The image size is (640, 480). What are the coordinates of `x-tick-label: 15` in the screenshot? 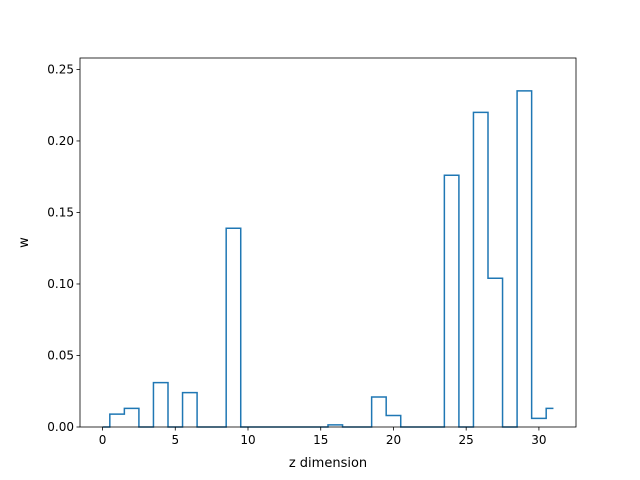 It's located at (320, 440).